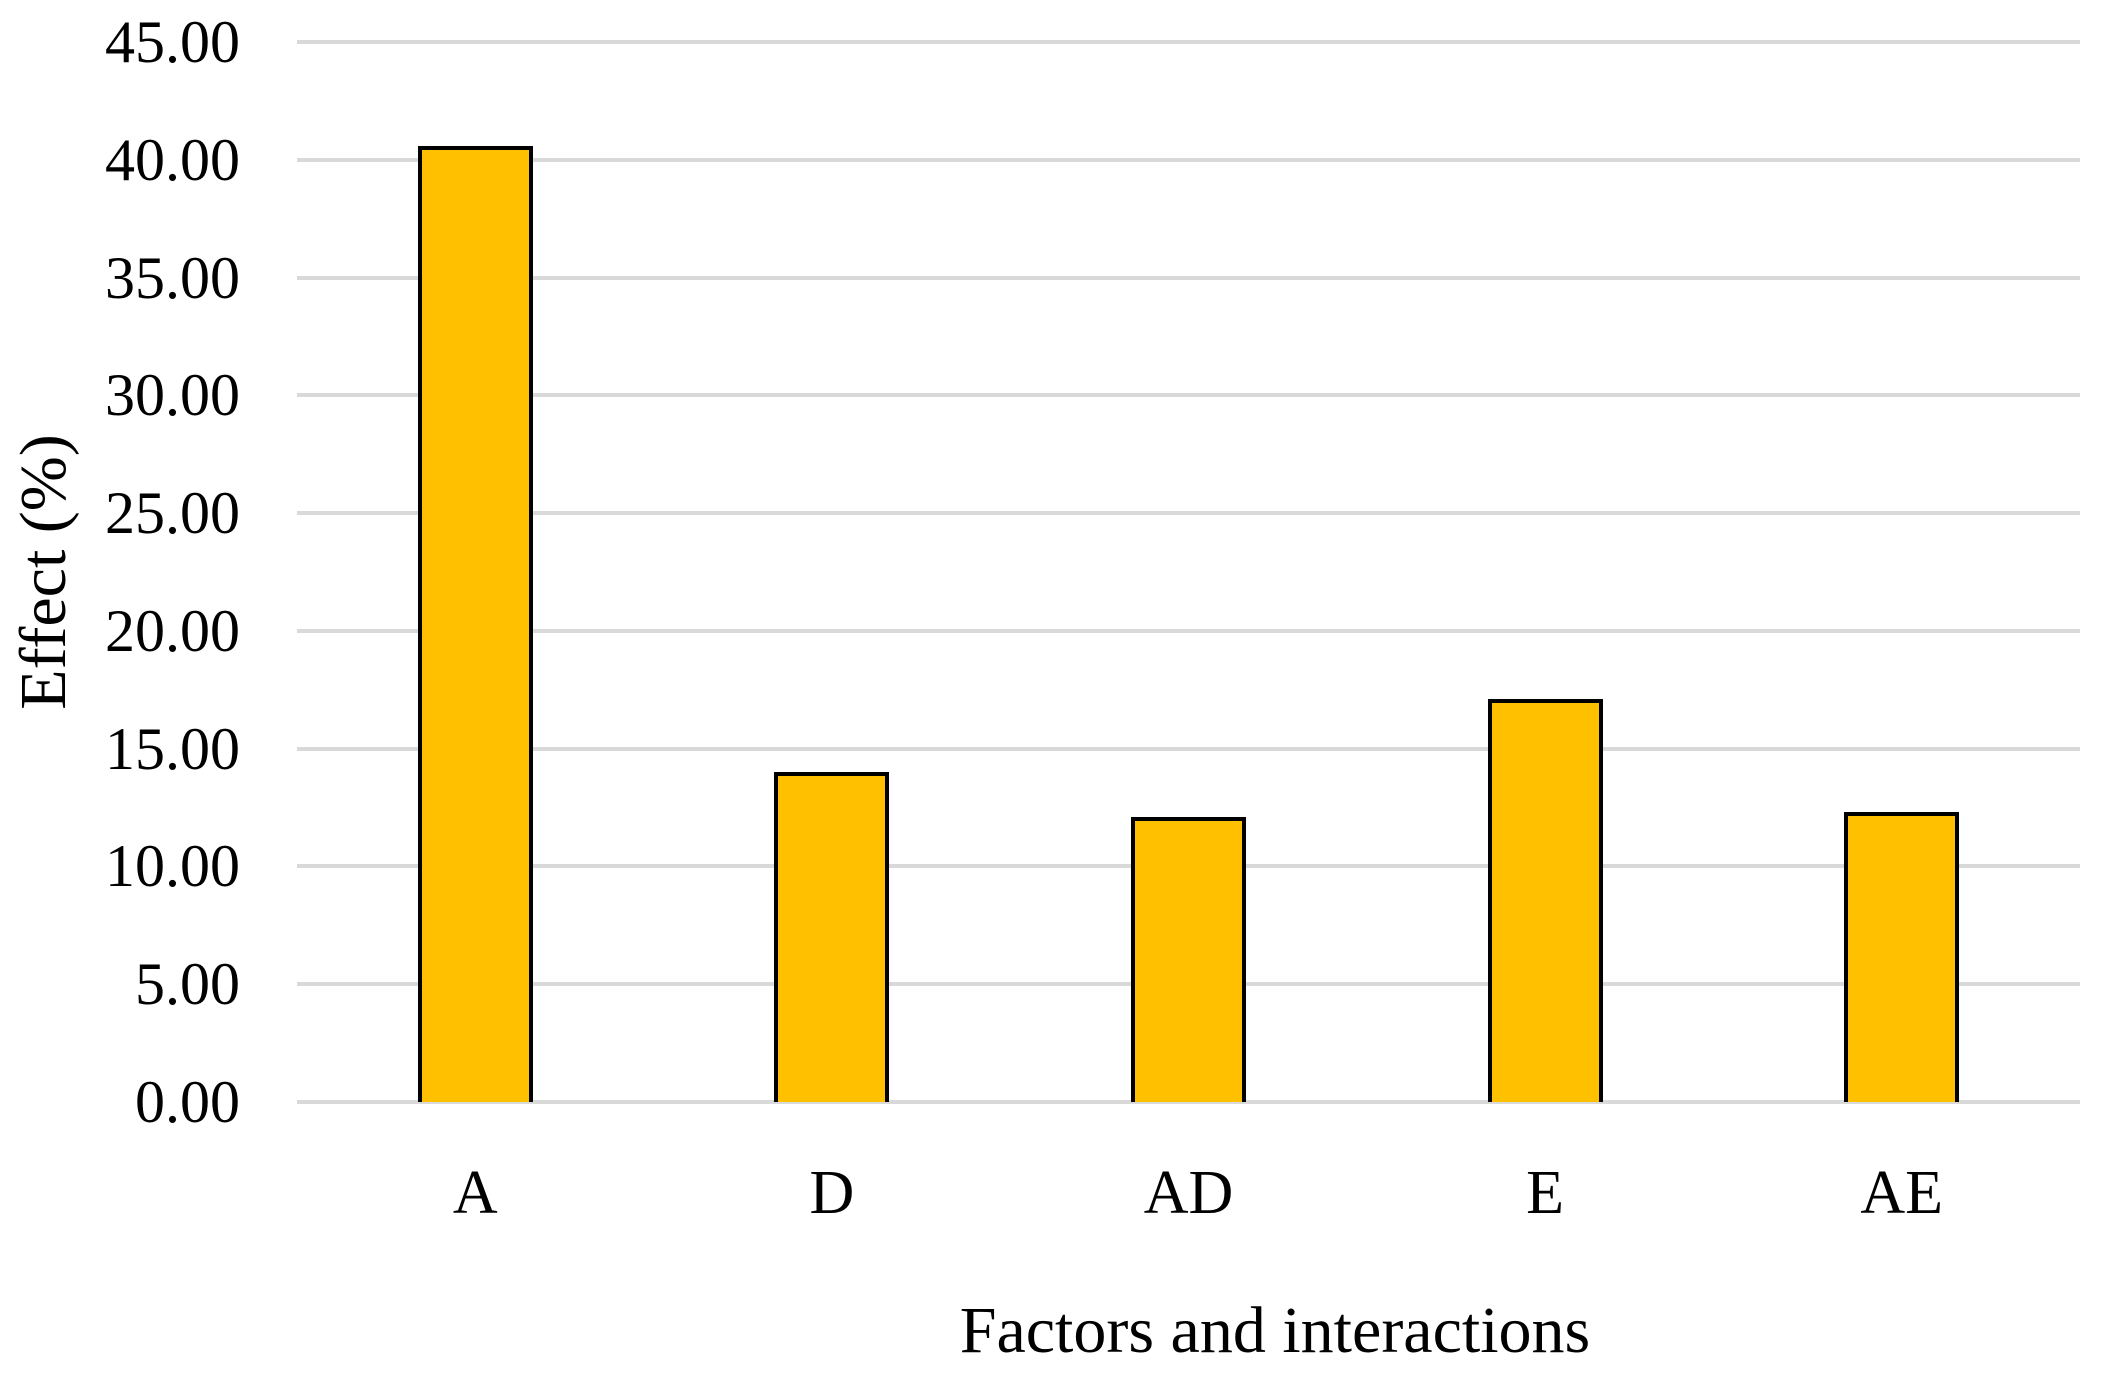 The height and width of the screenshot is (1380, 2122). What do you see at coordinates (172, 513) in the screenshot?
I see `y-tick-label: 25.00` at bounding box center [172, 513].